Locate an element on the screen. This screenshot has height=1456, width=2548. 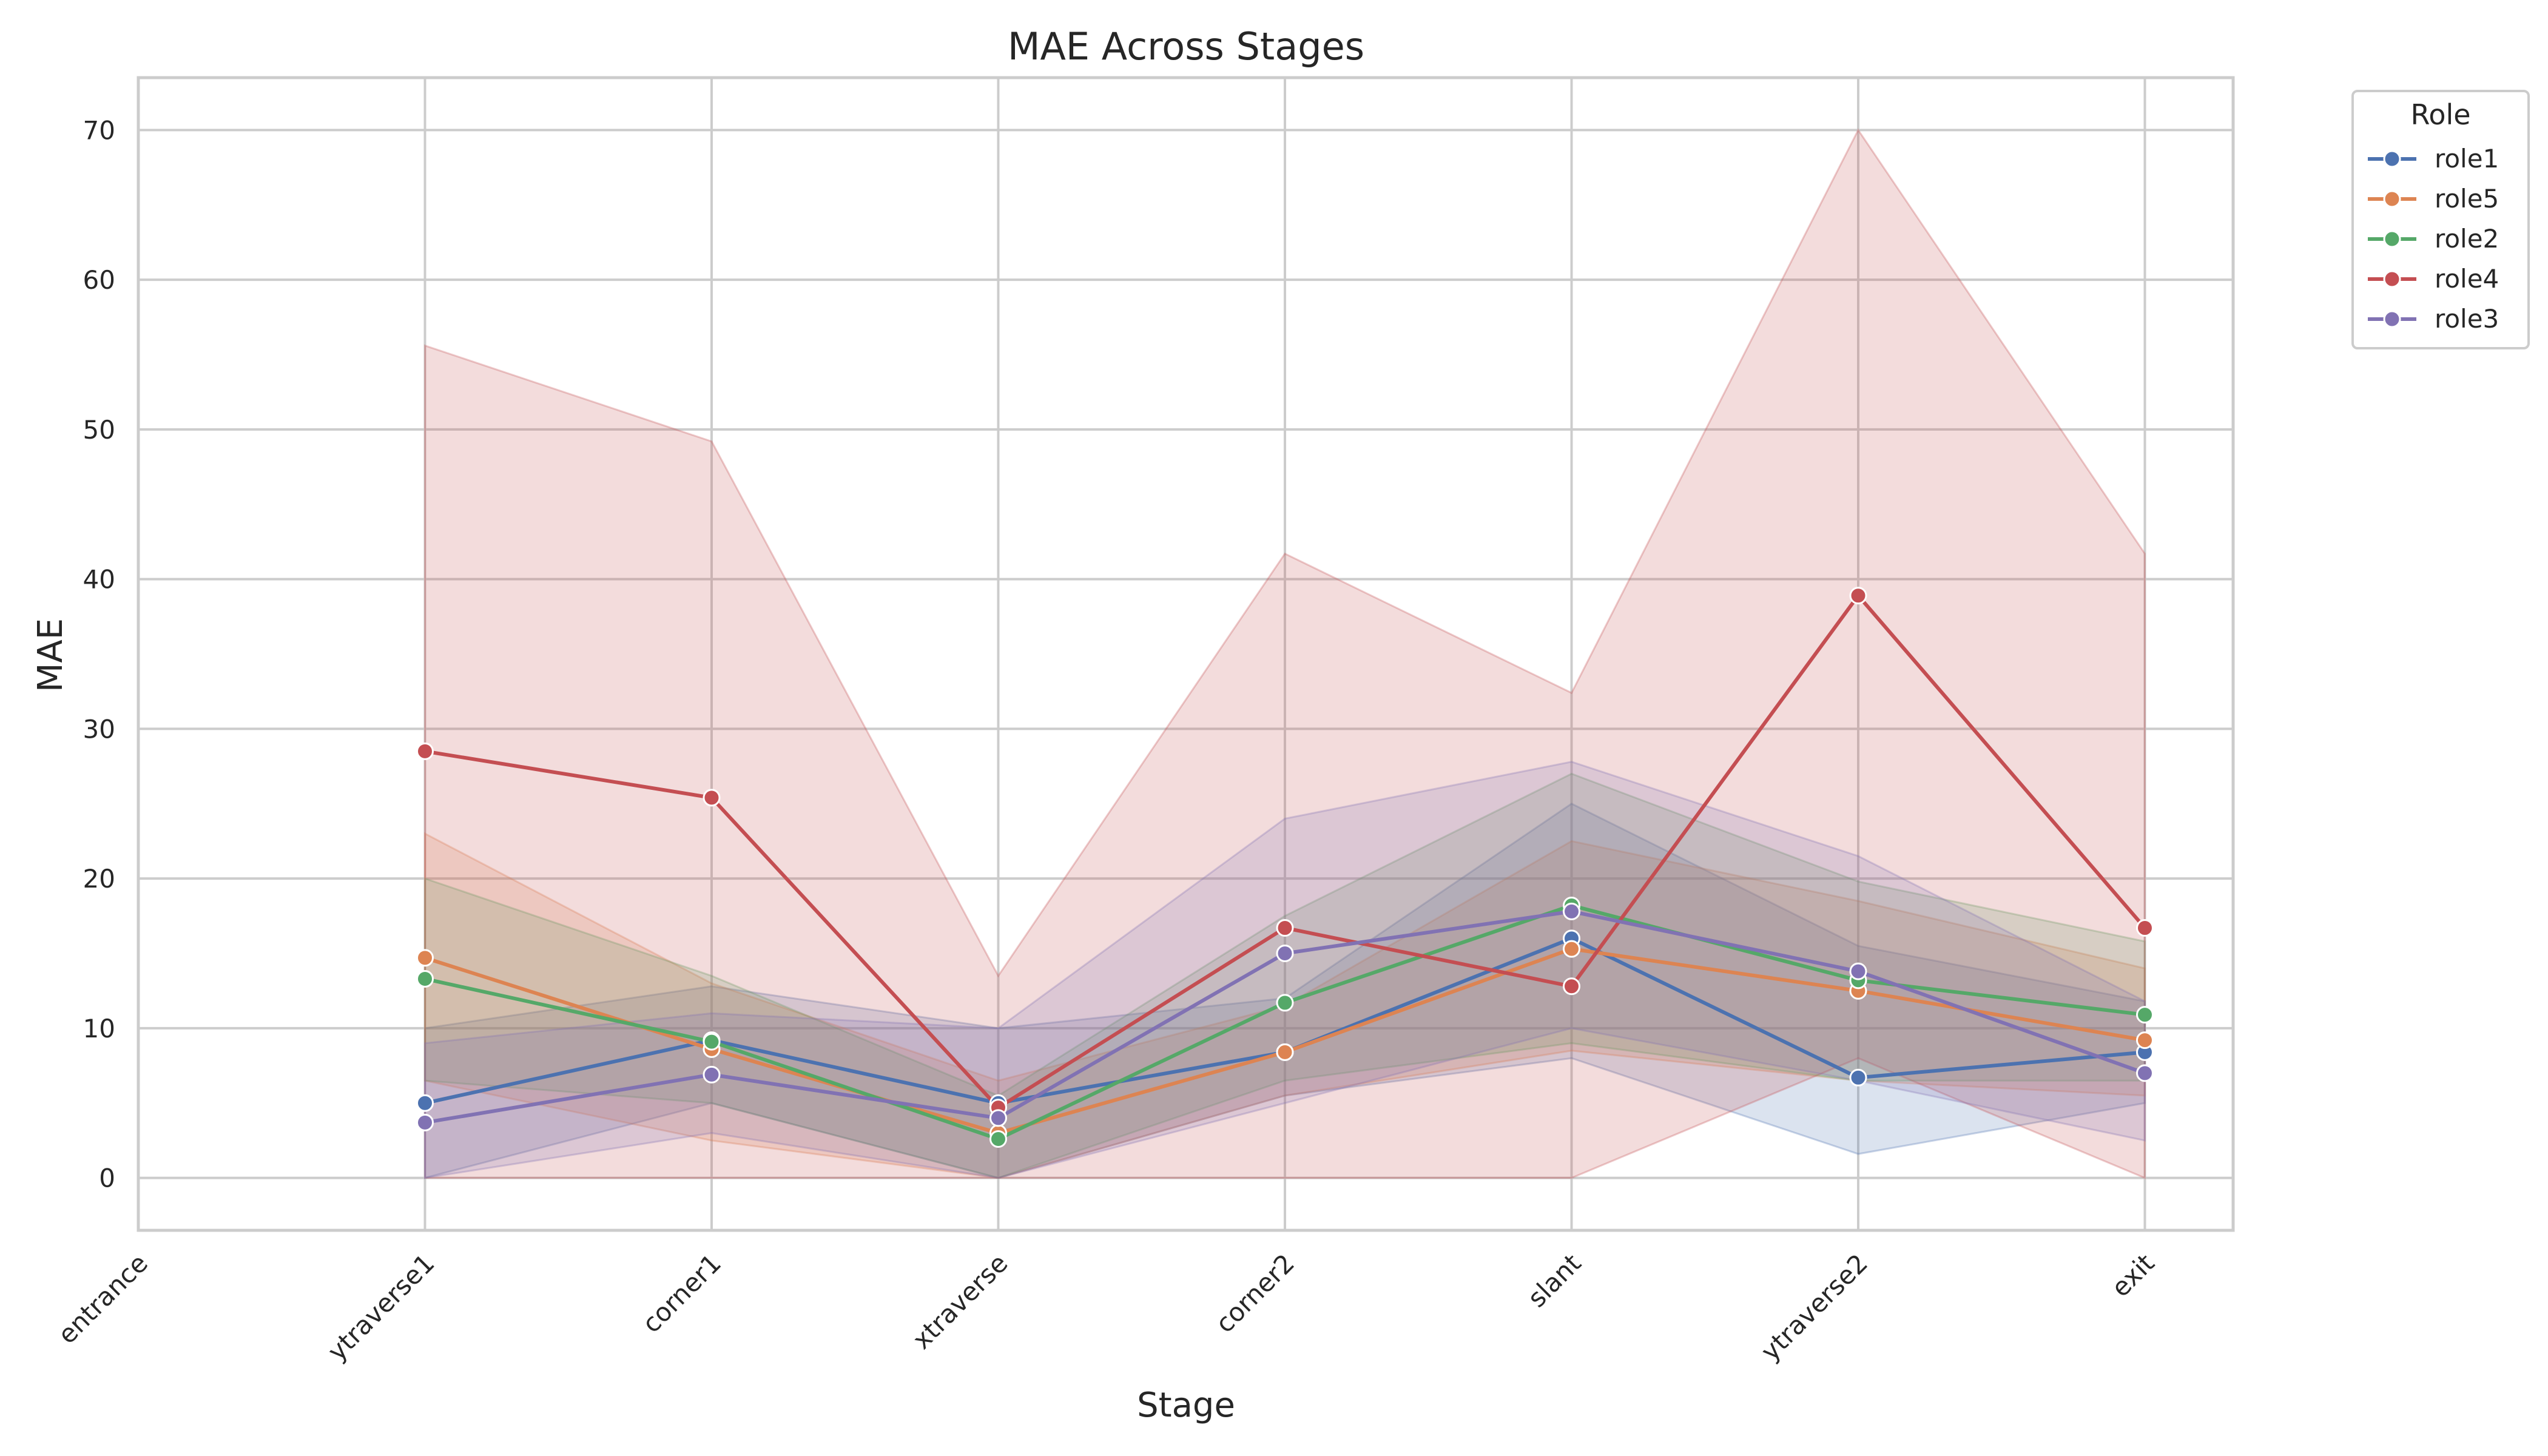
y-tick-label: 60 is located at coordinates (99, 280).